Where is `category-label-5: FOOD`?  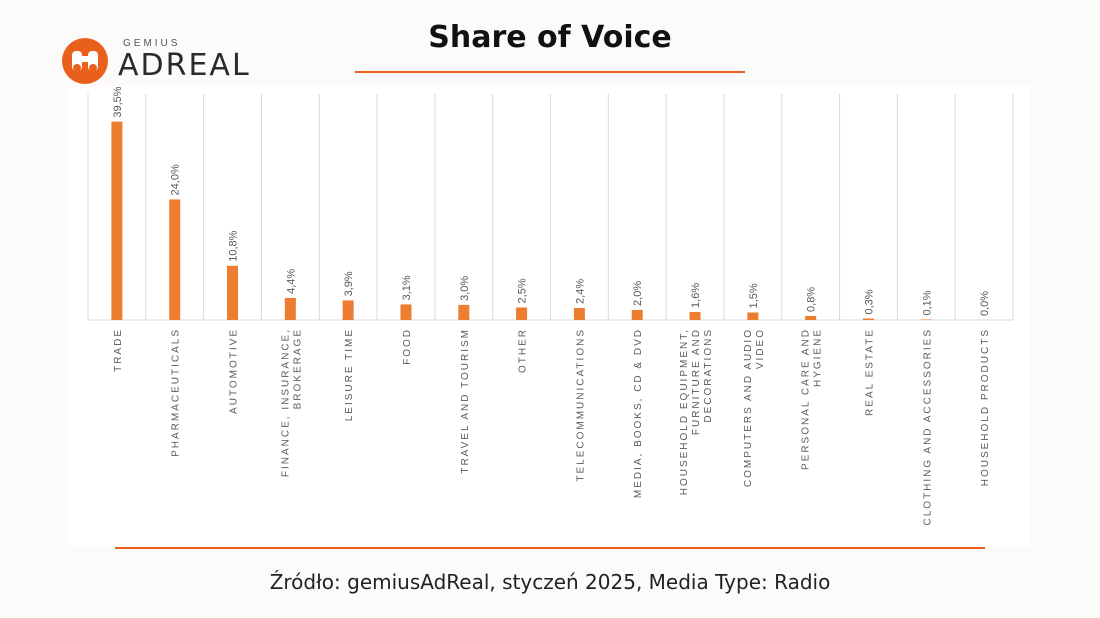
category-label-5: FOOD is located at coordinates (407, 346).